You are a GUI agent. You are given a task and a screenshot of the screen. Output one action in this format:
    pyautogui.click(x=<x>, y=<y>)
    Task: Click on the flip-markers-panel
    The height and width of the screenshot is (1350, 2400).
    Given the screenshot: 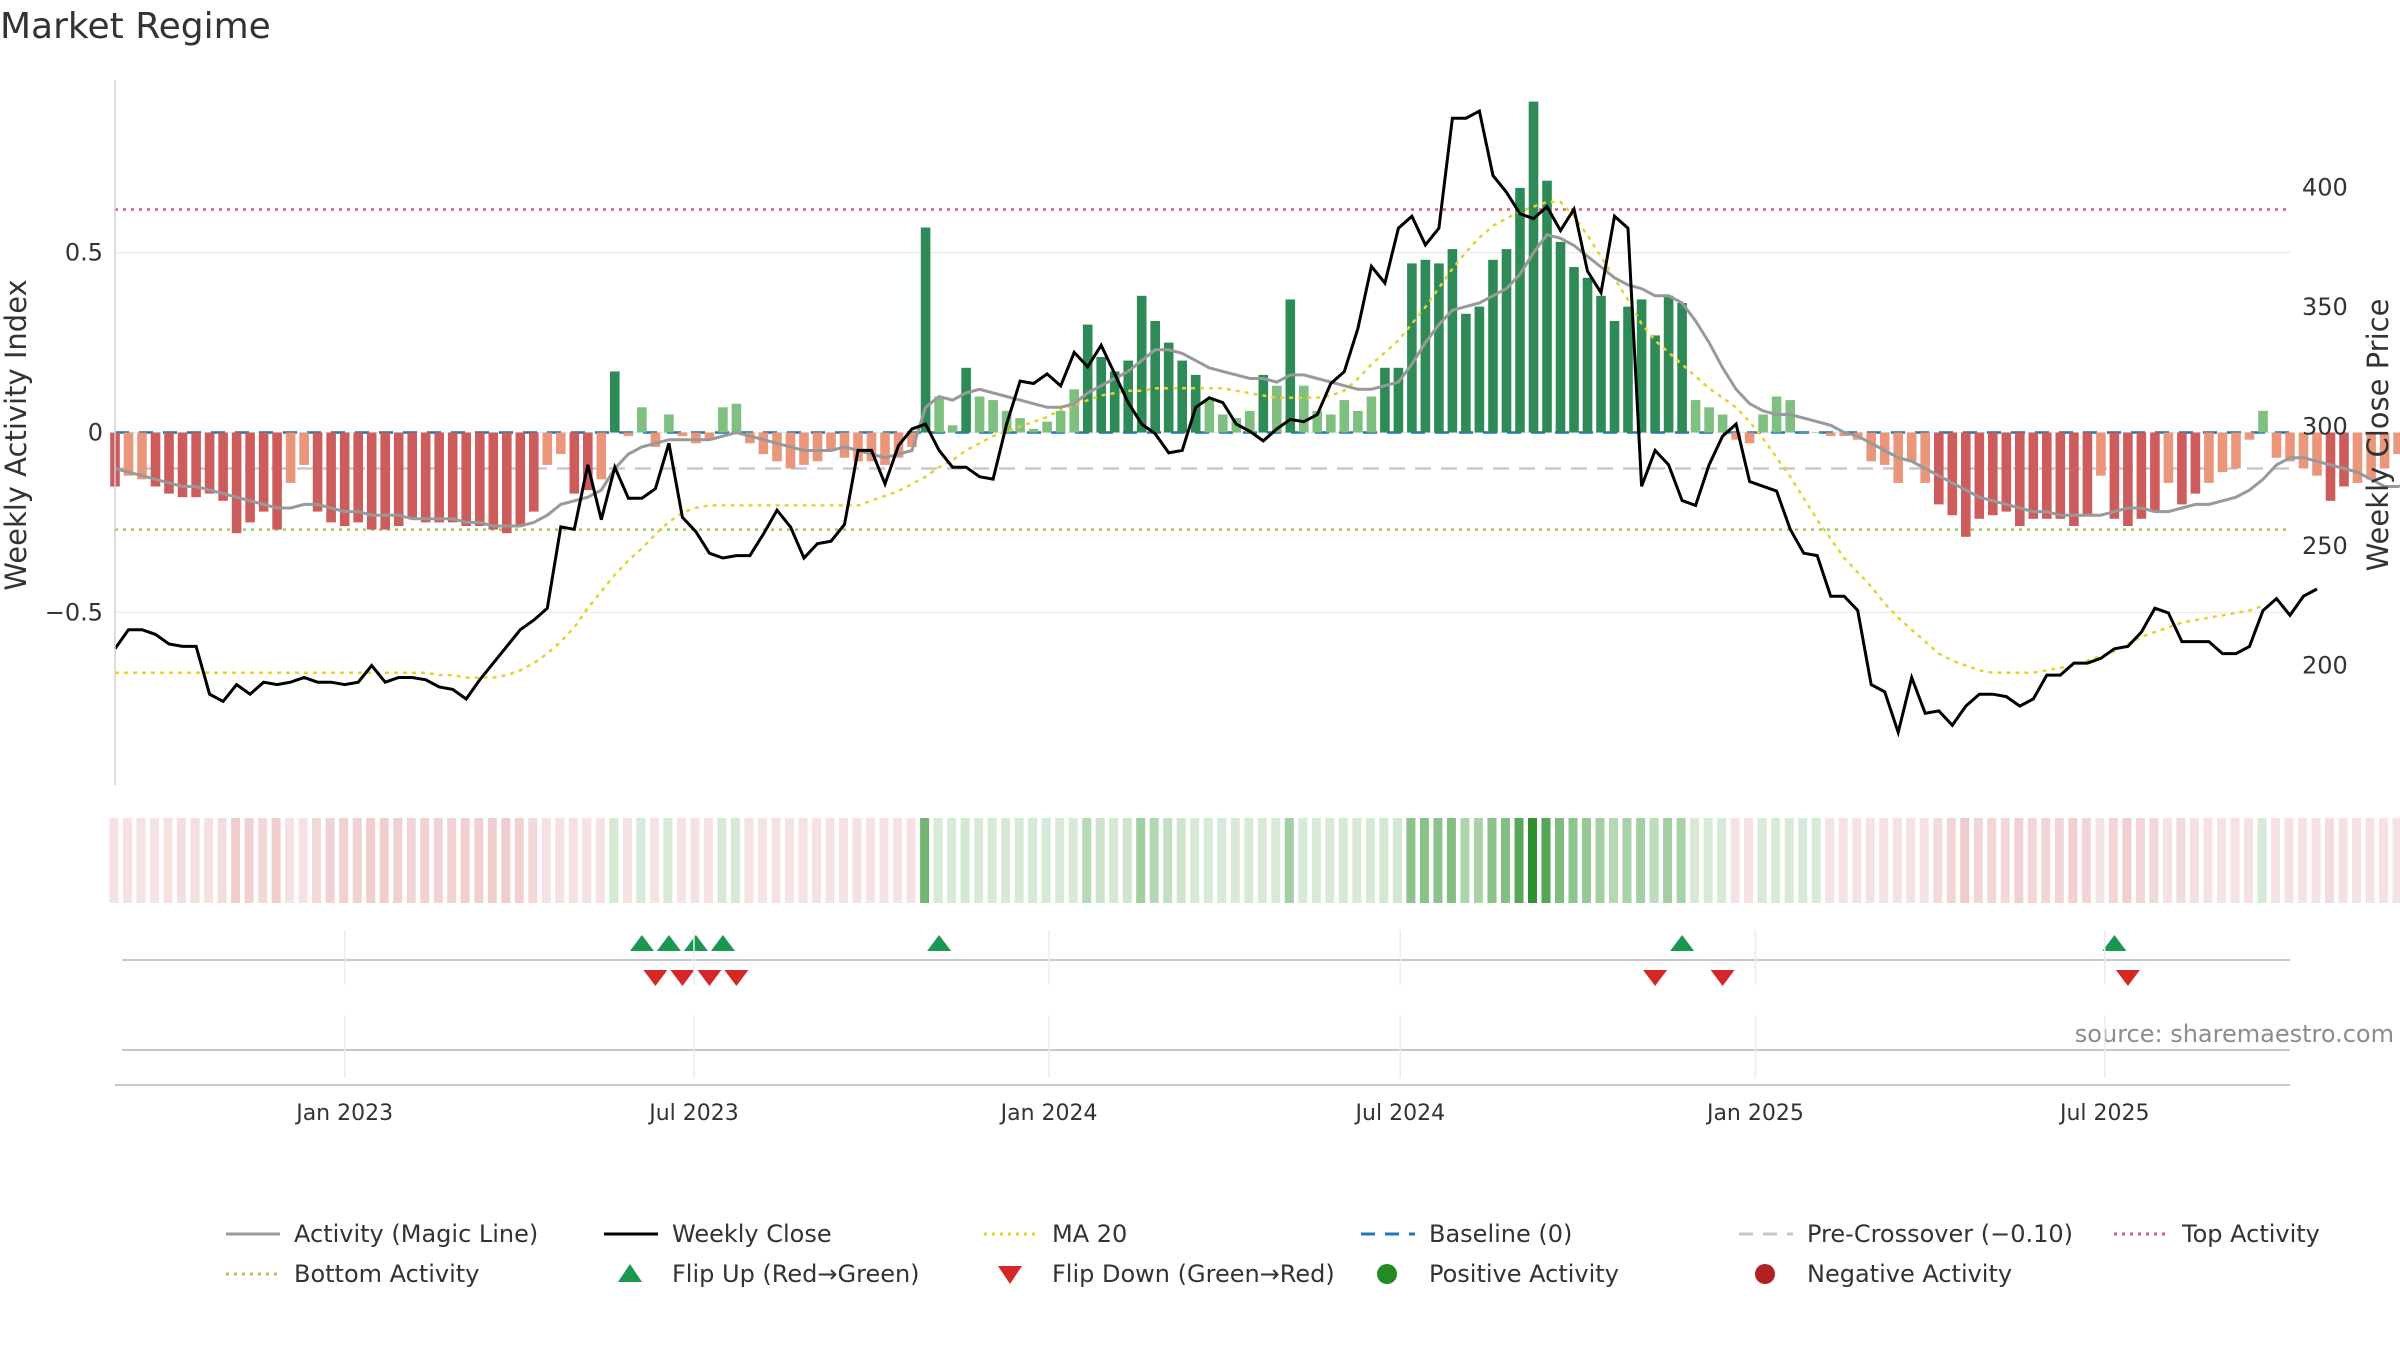 What is the action you would take?
    pyautogui.click(x=1206, y=960)
    